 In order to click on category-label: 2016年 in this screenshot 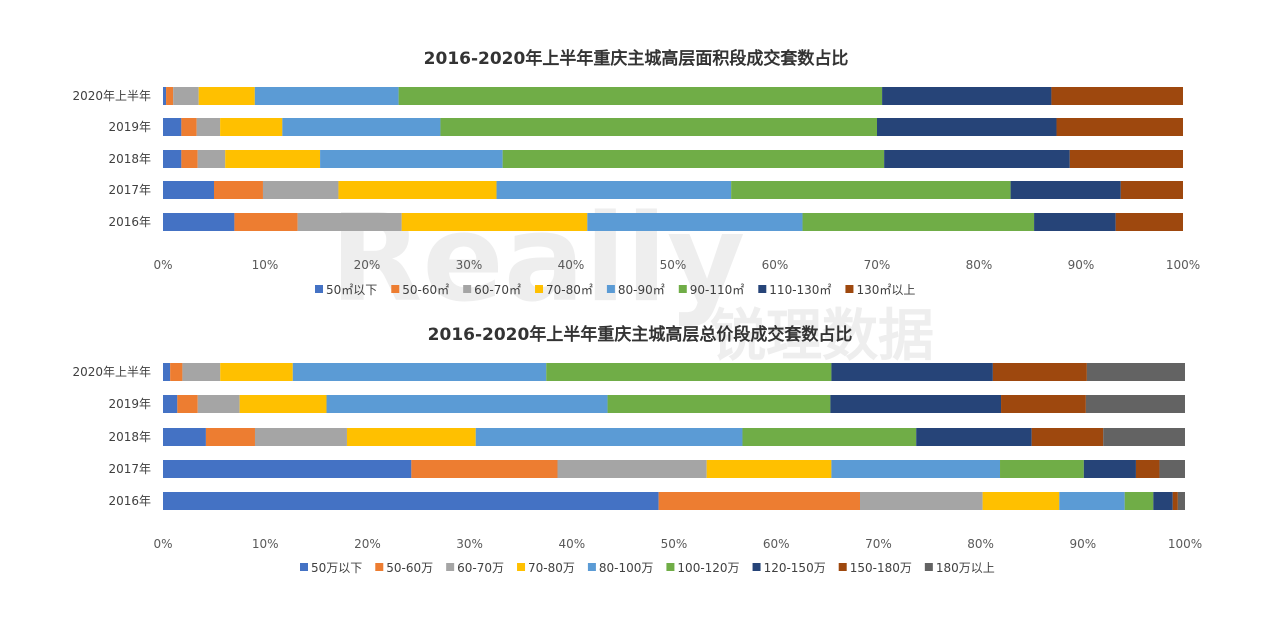, I will do `click(129, 222)`.